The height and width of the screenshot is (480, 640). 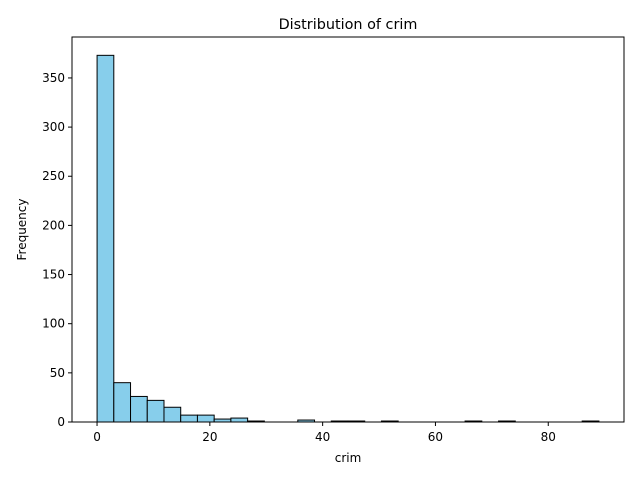 I want to click on x-tick-label: 80, so click(x=548, y=437).